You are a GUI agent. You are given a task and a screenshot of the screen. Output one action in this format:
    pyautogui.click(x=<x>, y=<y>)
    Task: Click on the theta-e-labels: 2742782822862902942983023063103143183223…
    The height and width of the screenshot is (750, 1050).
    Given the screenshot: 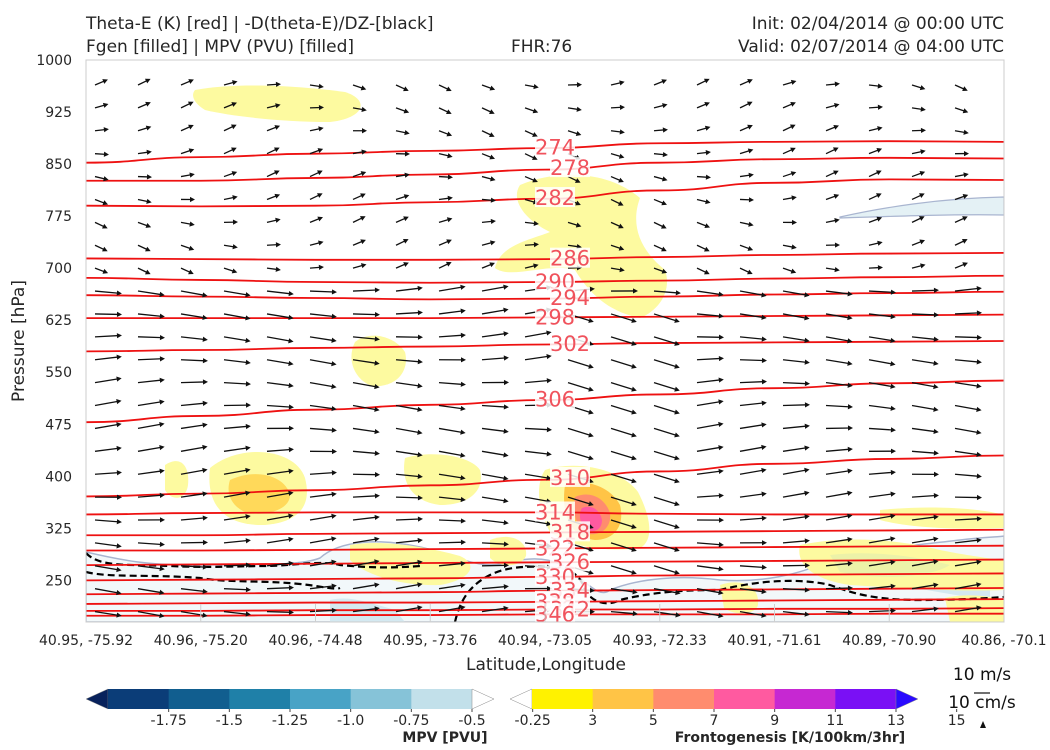 What is the action you would take?
    pyautogui.click(x=562, y=381)
    